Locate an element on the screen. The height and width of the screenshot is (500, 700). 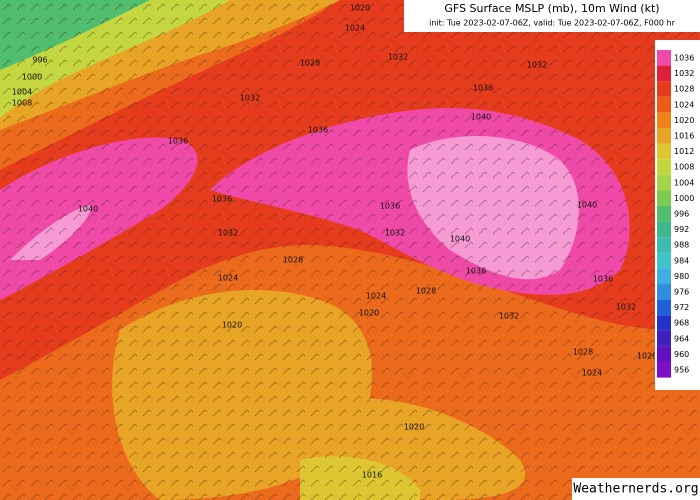
colorbar-label: 968 is located at coordinates (681, 323).